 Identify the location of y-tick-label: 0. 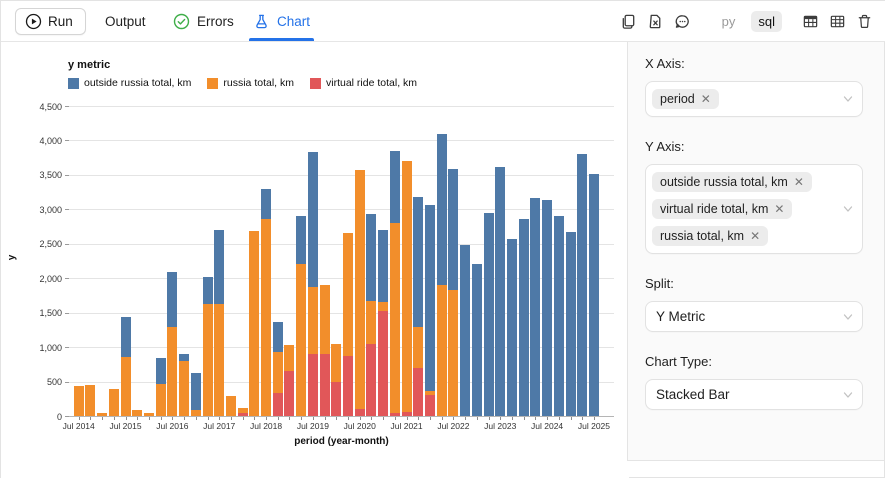
(59, 416).